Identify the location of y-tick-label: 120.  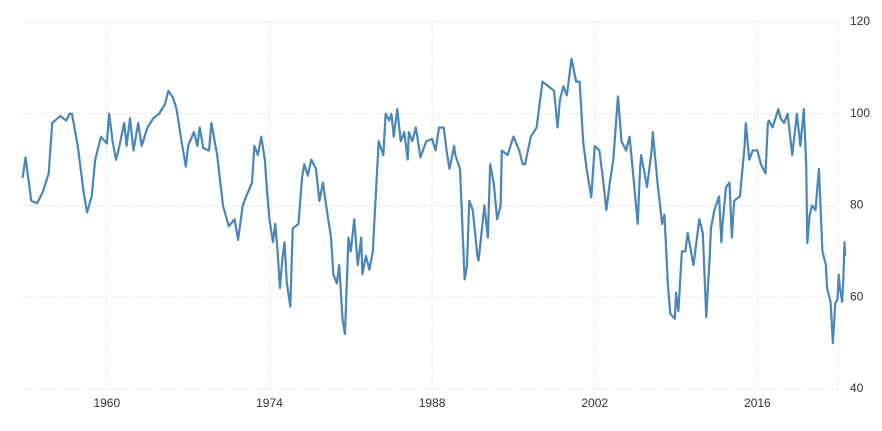
(860, 21).